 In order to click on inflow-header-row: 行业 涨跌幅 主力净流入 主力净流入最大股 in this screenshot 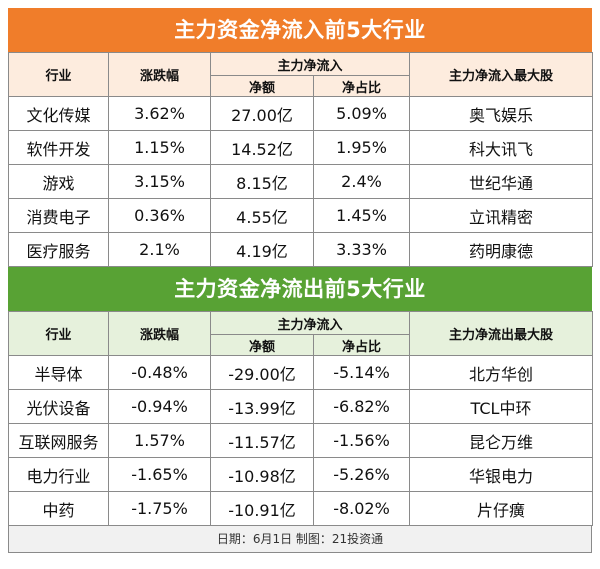, I will do `click(301, 74)`.